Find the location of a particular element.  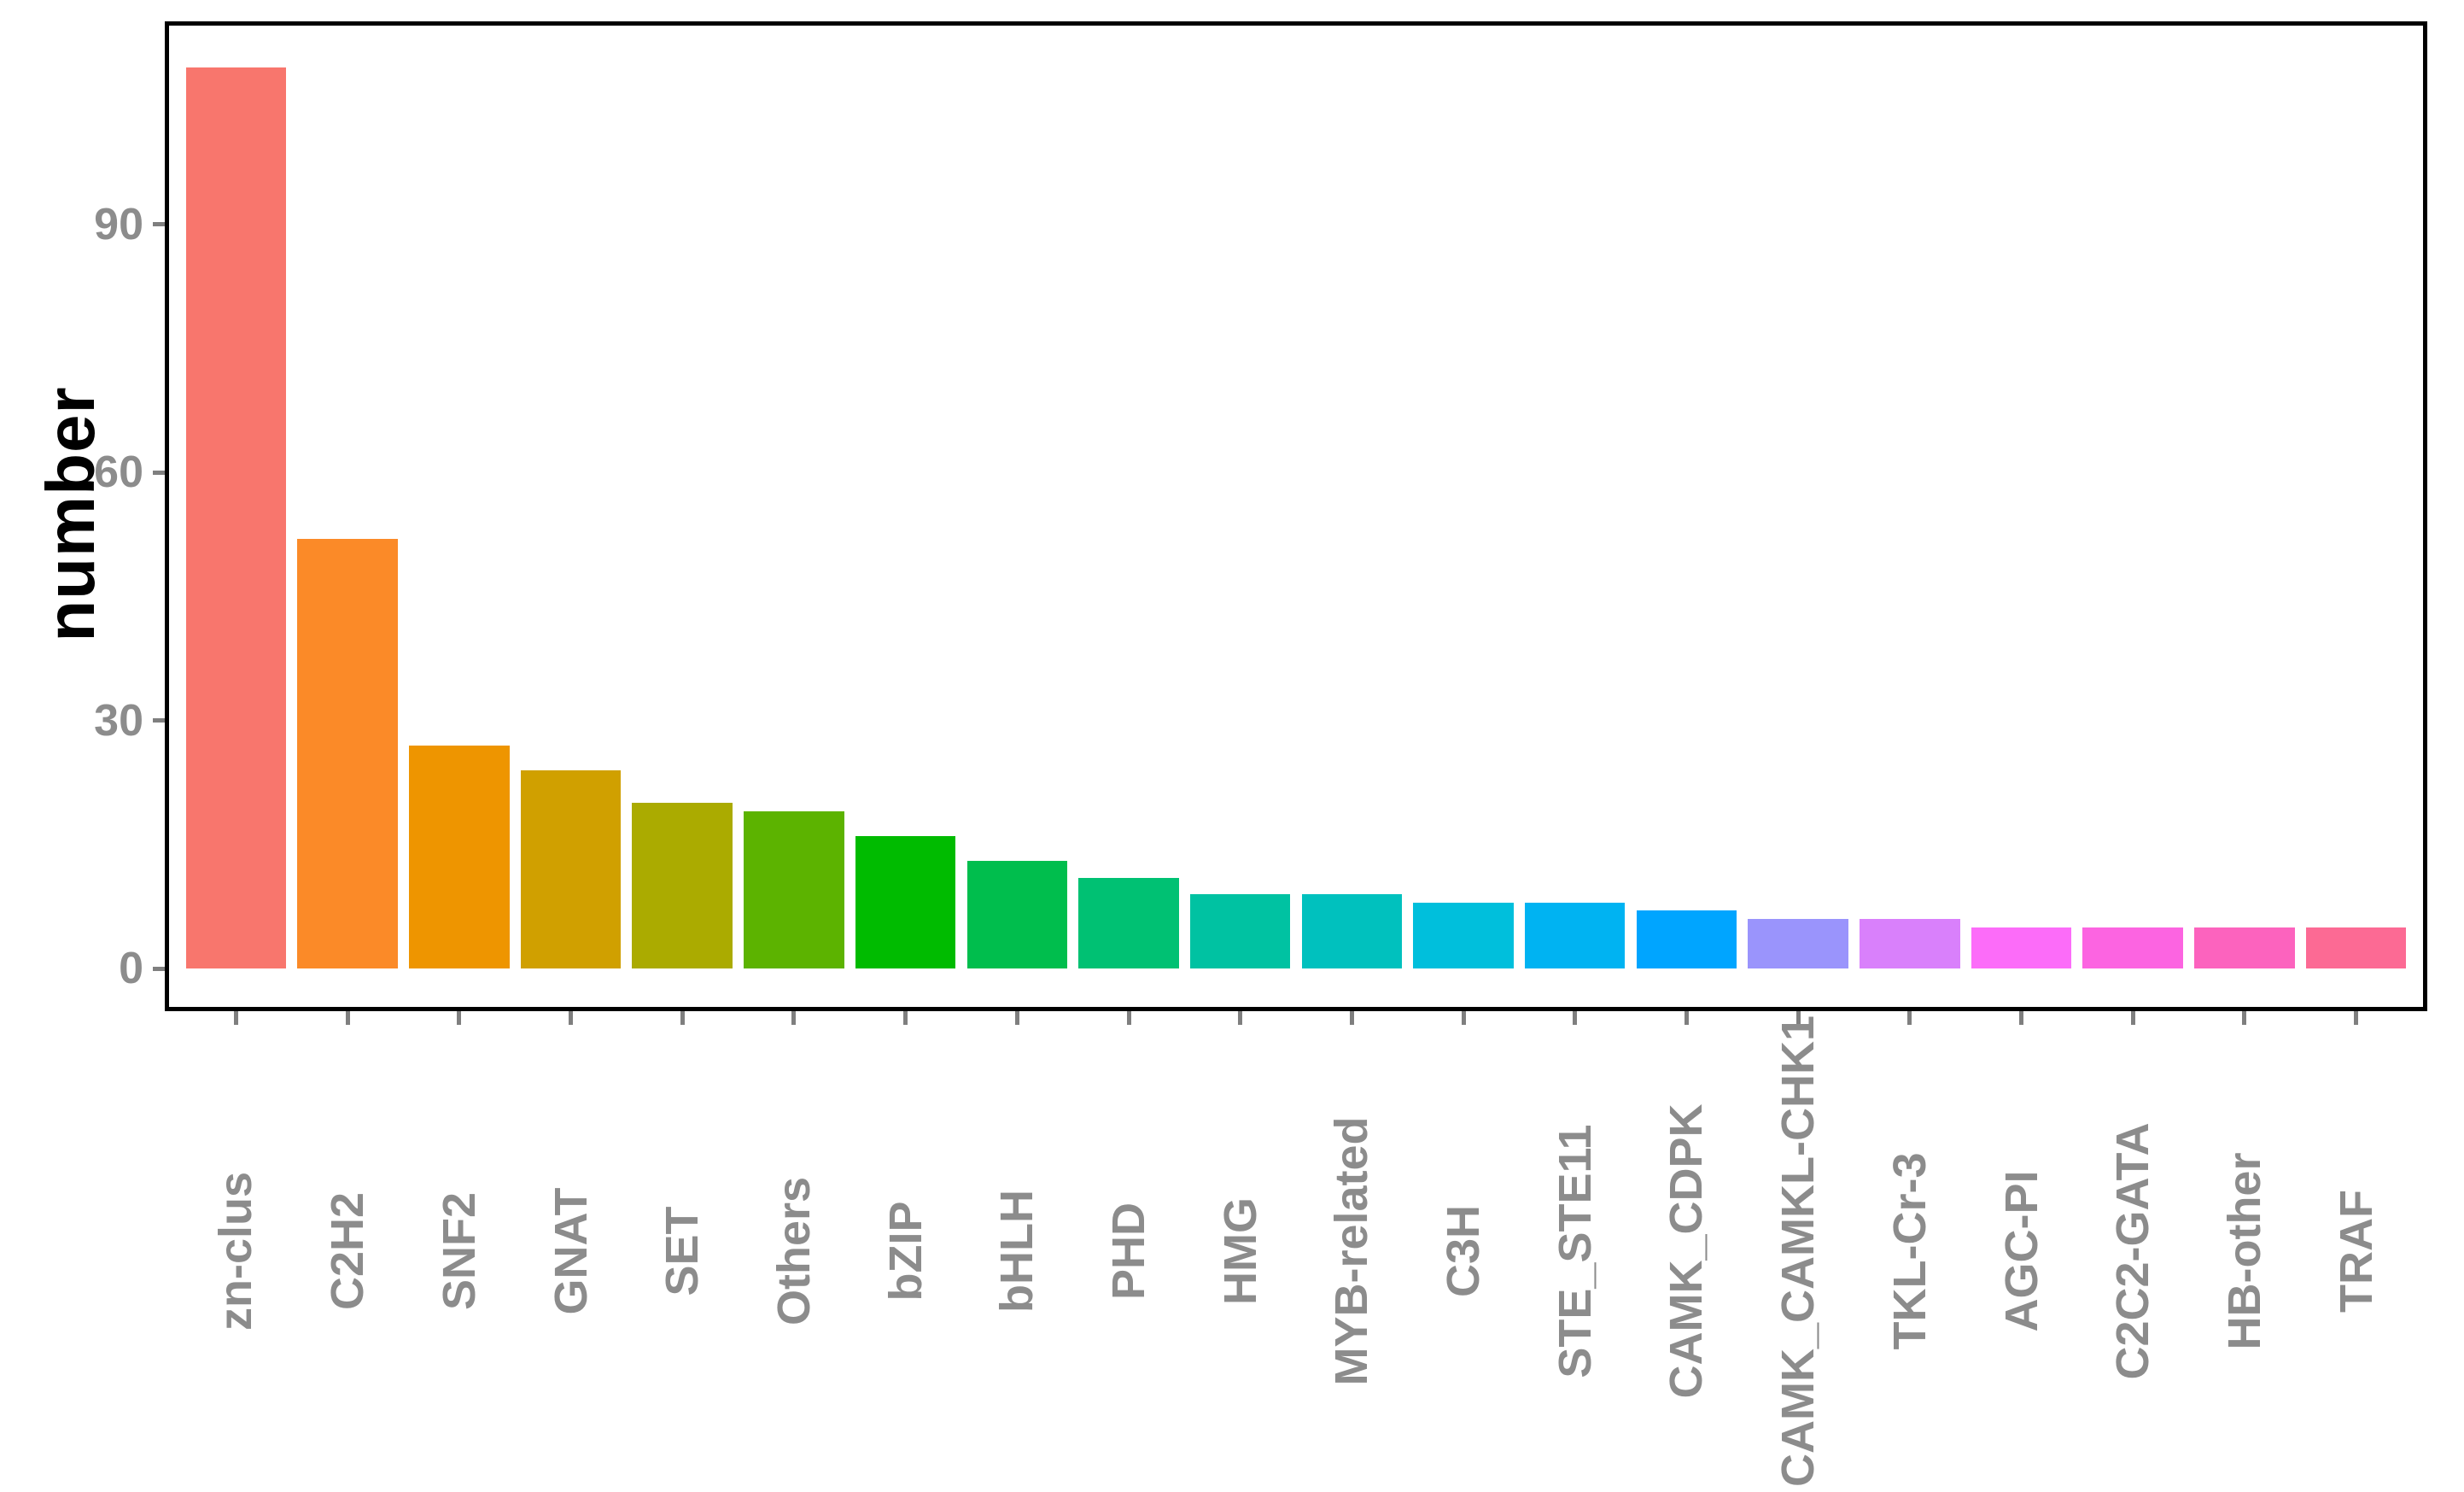

y-axis-title: number is located at coordinates (70, 514).